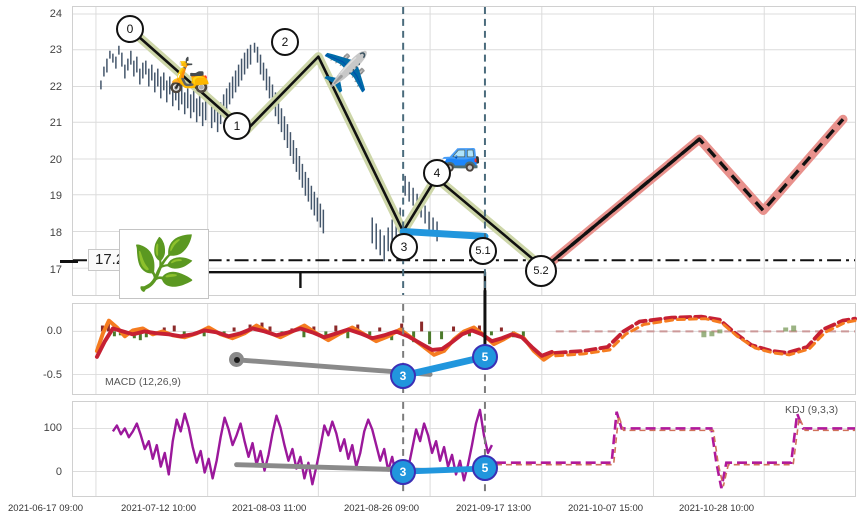 The image size is (858, 520). I want to click on marker-1-label: 1, so click(237, 126).